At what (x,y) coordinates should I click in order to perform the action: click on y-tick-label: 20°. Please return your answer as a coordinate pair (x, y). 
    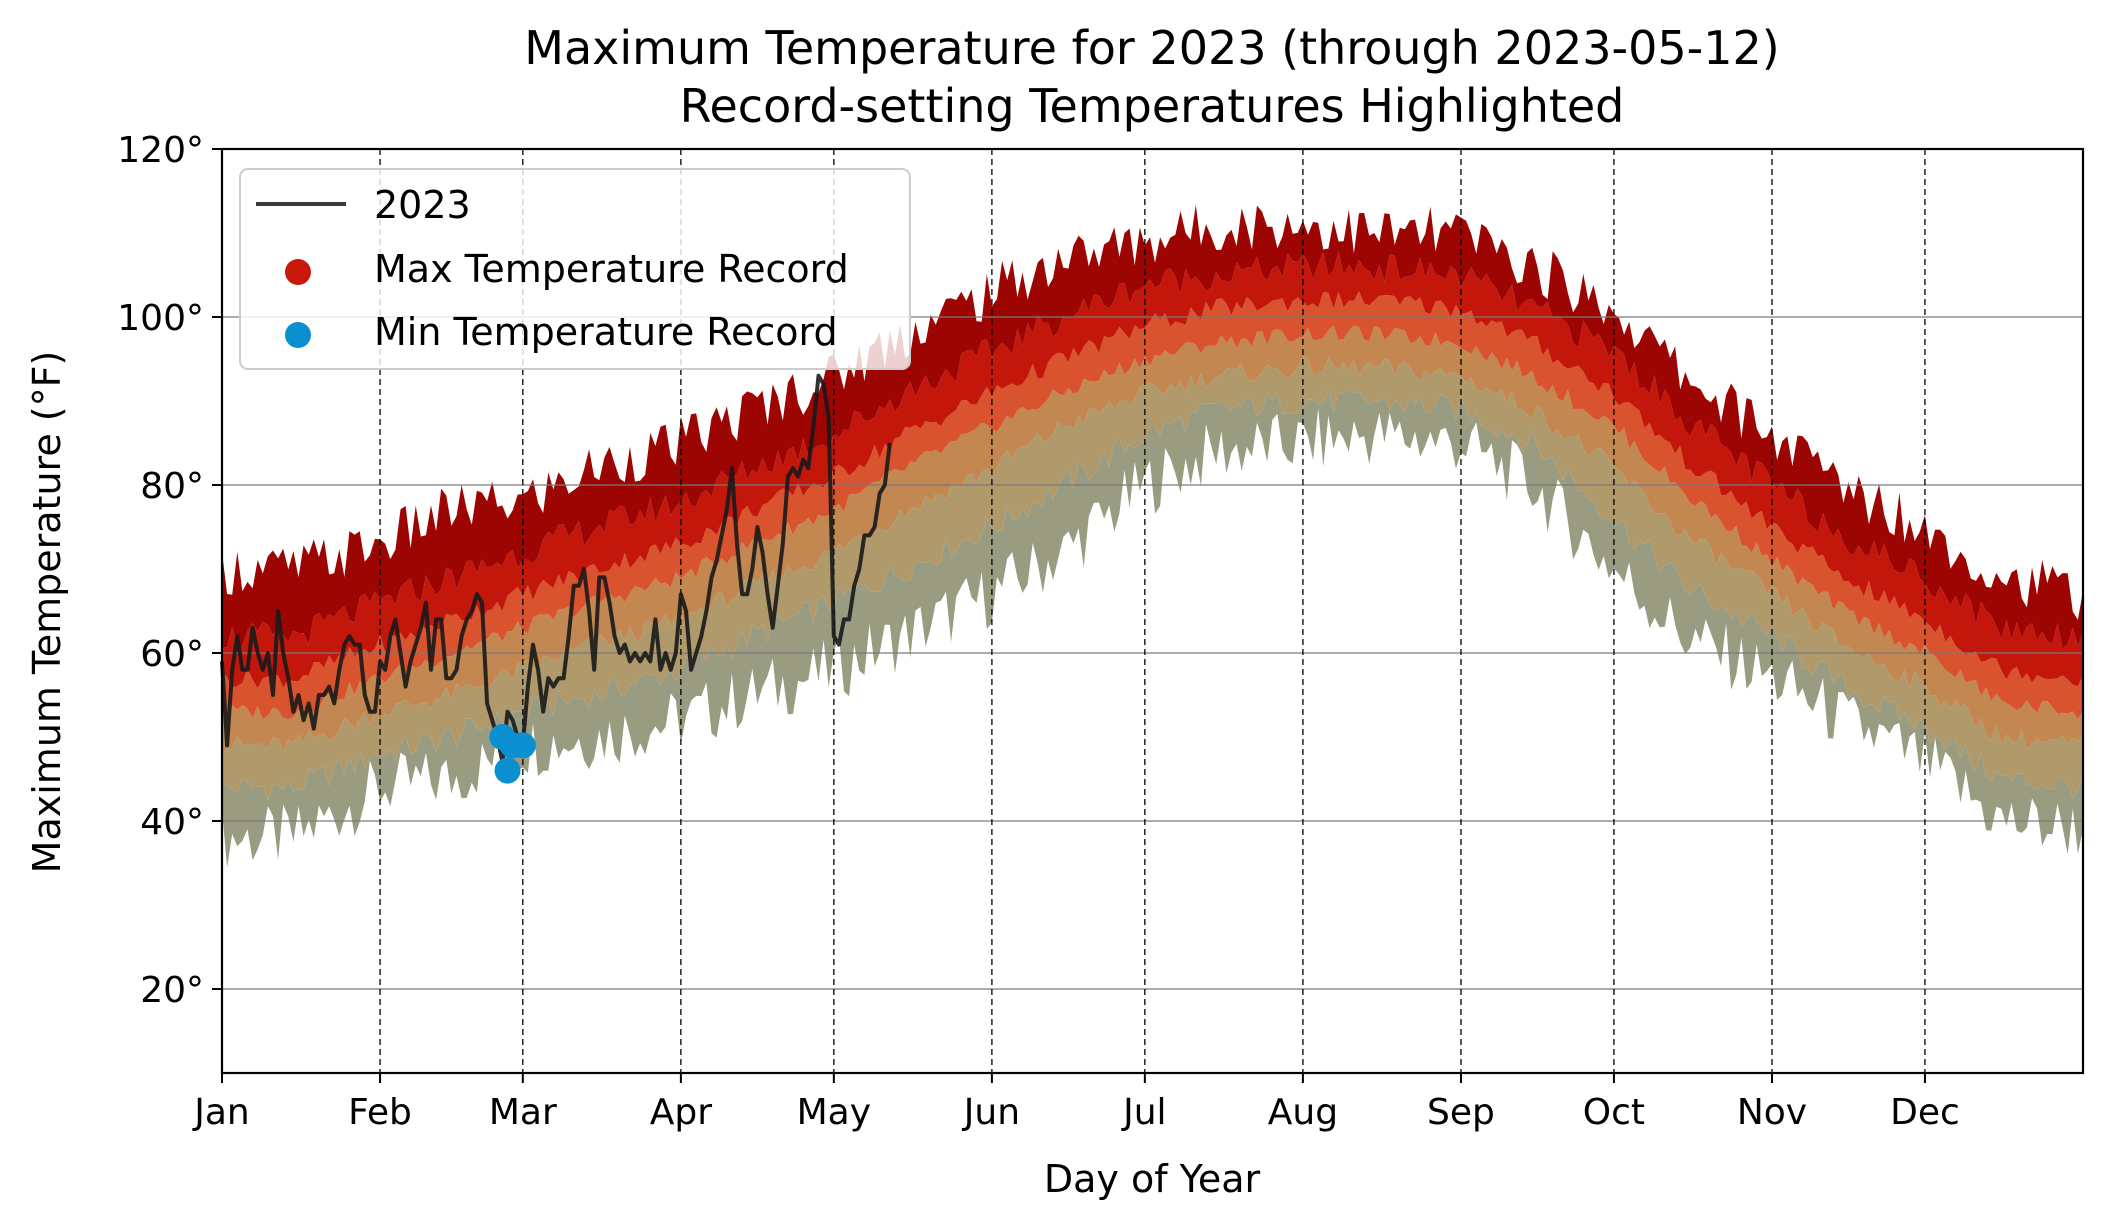
    Looking at the image, I should click on (172, 990).